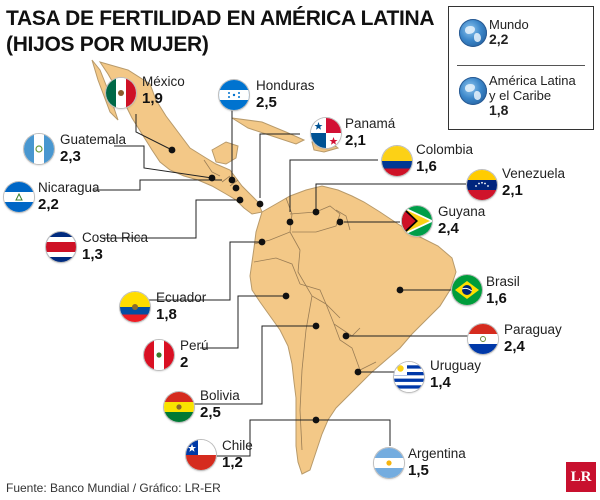 The image size is (600, 500). Describe the element at coordinates (107, 44) in the screenshot. I see `title-line-2: (HIJOS POR MUJER)` at that location.